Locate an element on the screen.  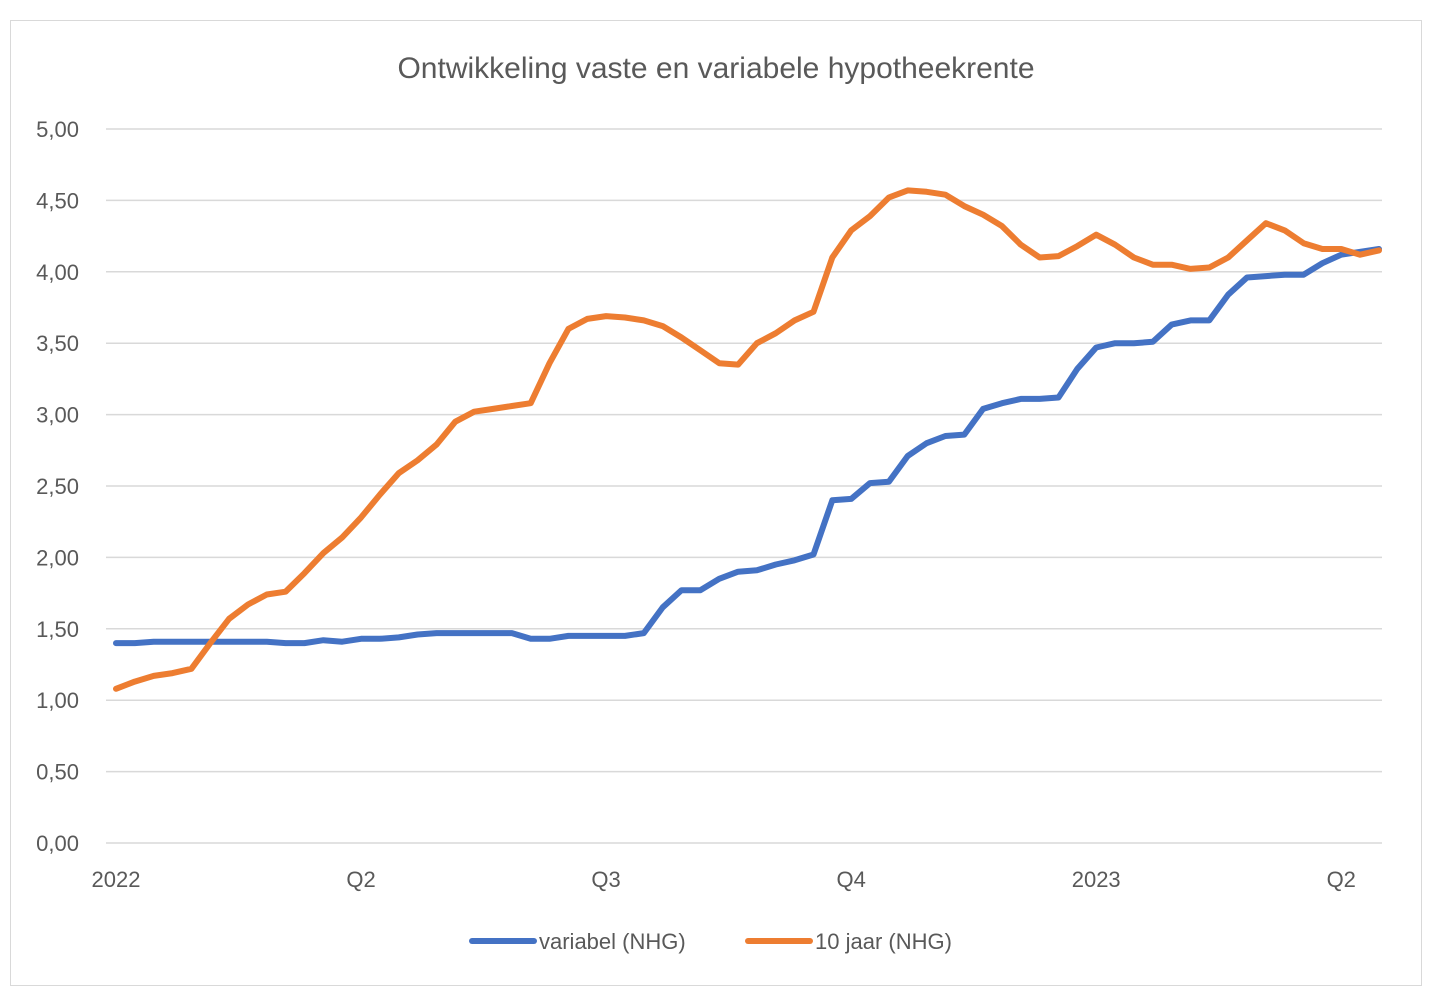
y-tick-label: 1,00 is located at coordinates (57, 700).